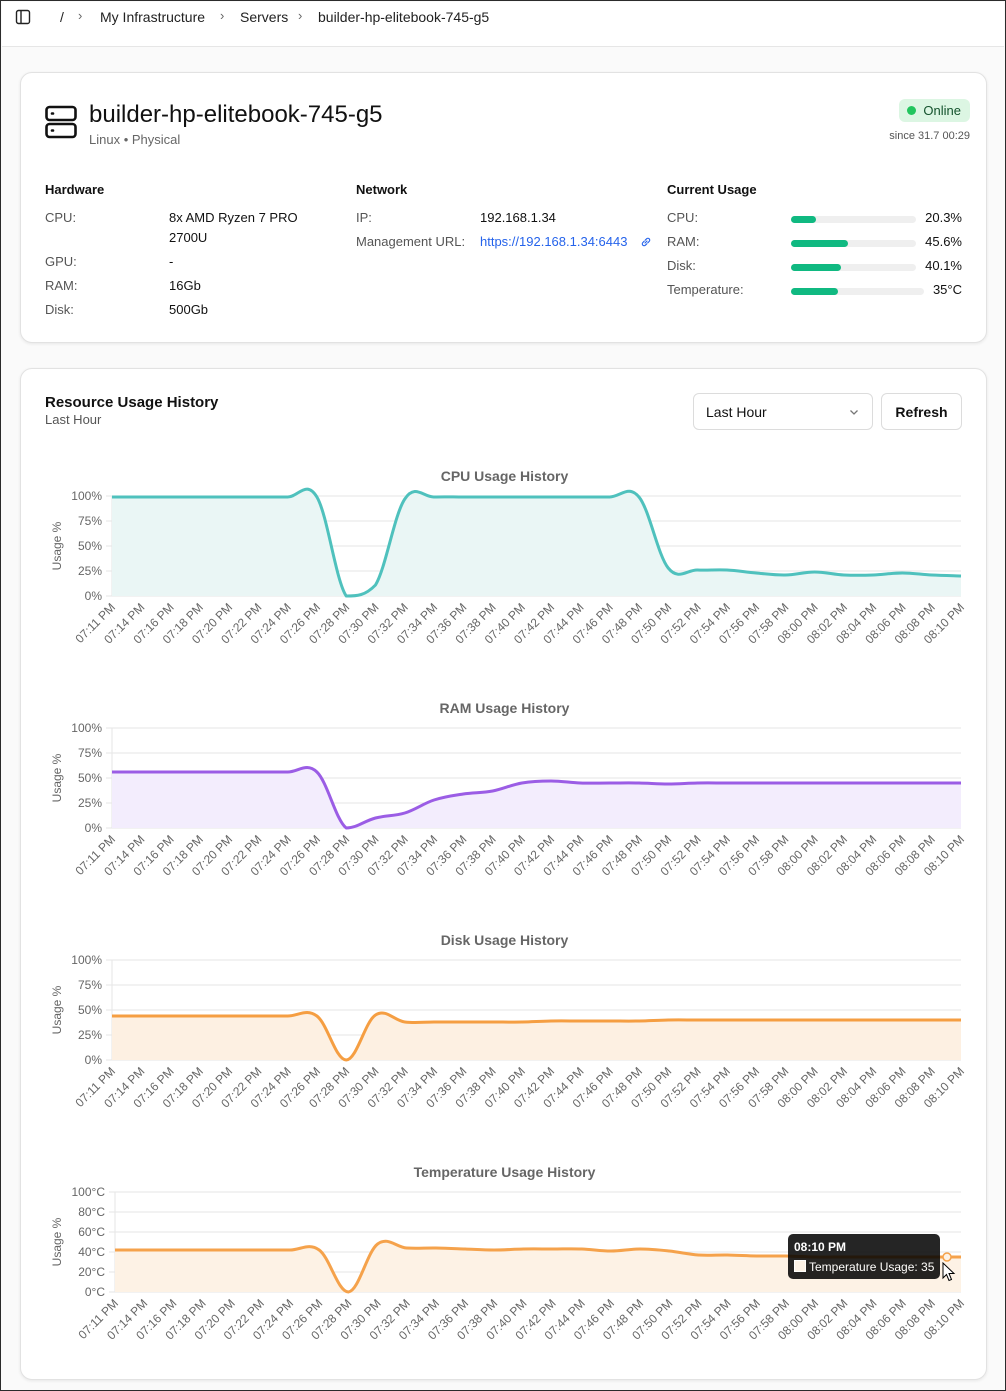 The width and height of the screenshot is (1006, 1391). Describe the element at coordinates (681, 265) in the screenshot. I see `usage-label: Disk:` at that location.